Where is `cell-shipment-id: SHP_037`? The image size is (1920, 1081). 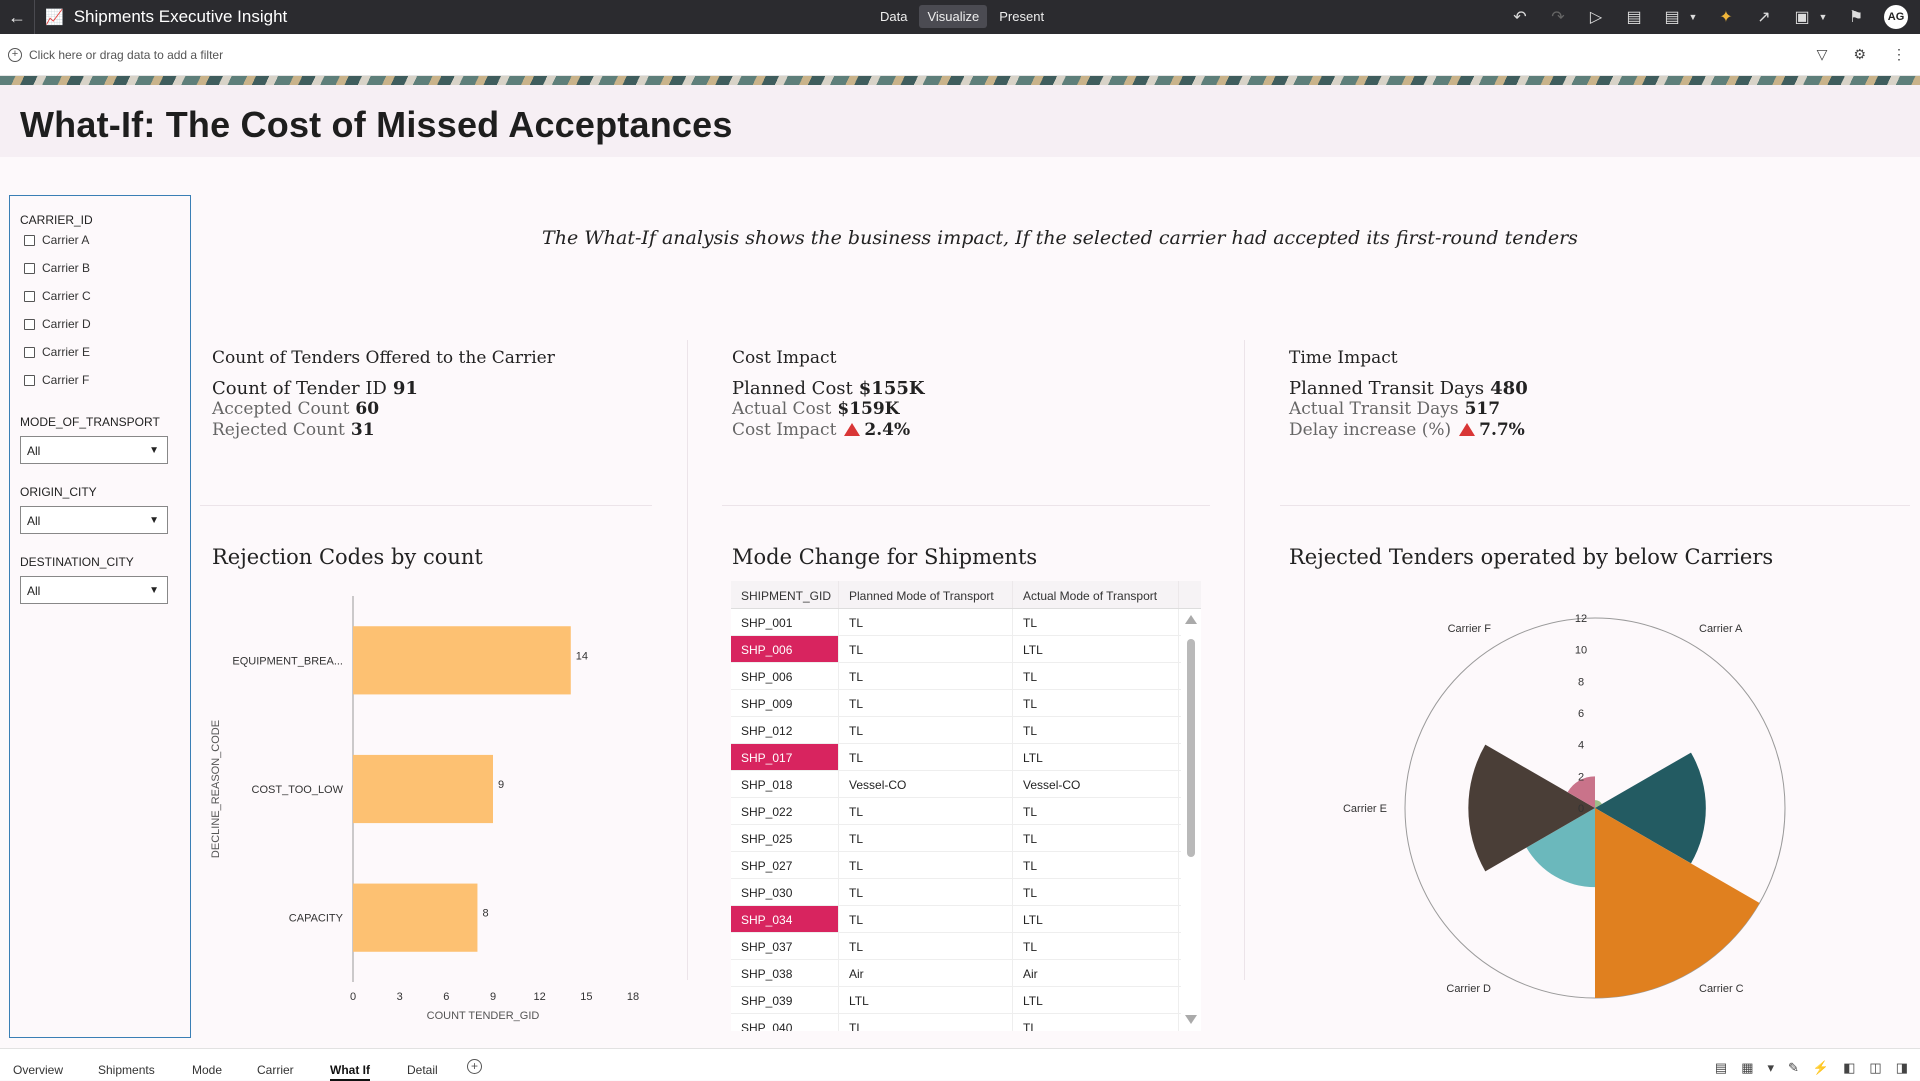 cell-shipment-id: SHP_037 is located at coordinates (785, 946).